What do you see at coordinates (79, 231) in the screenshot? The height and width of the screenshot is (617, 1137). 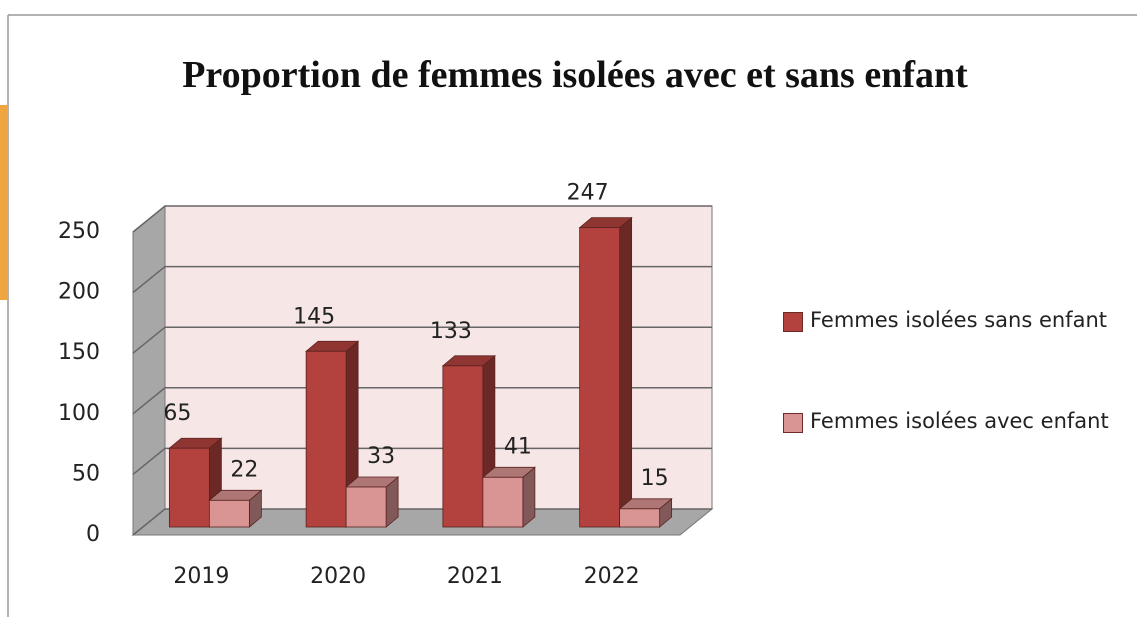 I see `y-tick-label: 250` at bounding box center [79, 231].